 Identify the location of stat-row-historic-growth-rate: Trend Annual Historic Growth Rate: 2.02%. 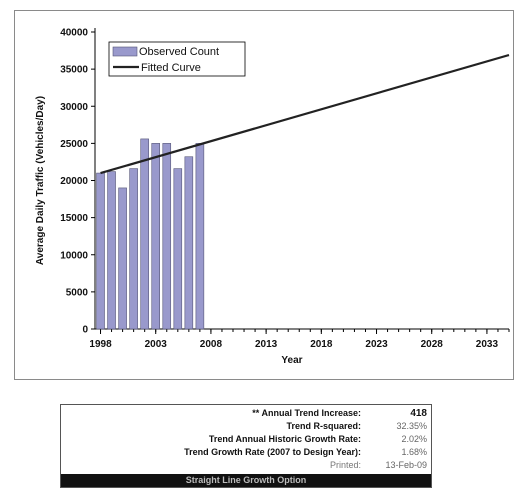
(246, 439).